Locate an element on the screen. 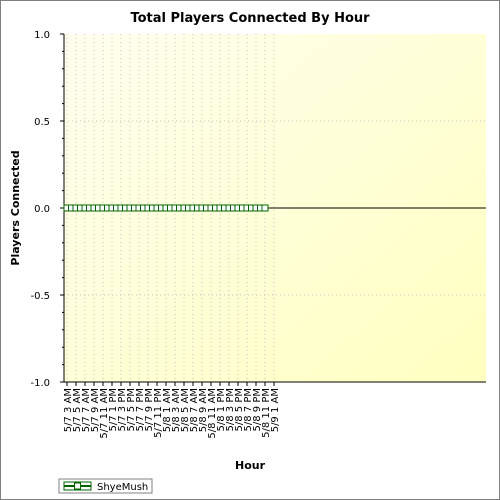  legend-marker is located at coordinates (77, 486).